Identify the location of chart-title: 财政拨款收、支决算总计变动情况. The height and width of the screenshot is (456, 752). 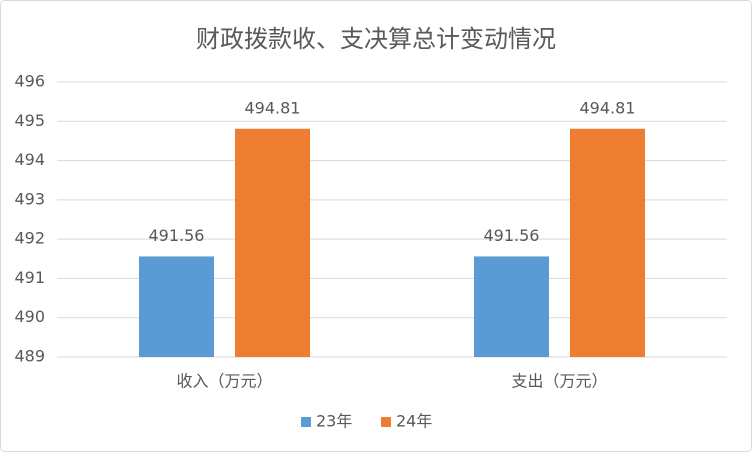
(376, 39).